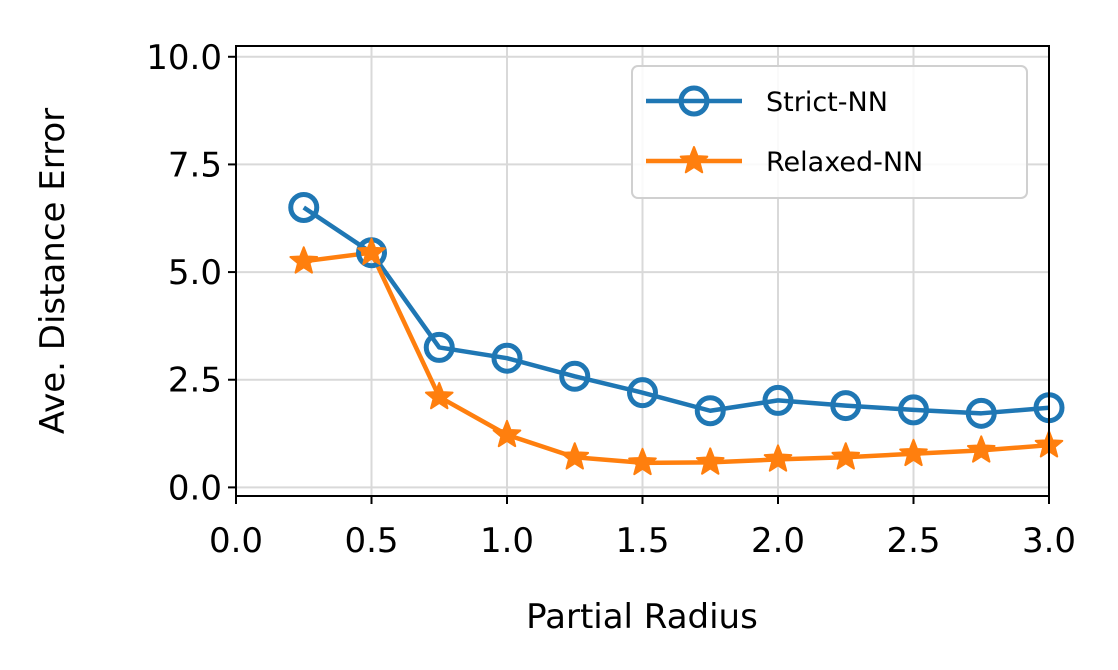 The image size is (1118, 670). What do you see at coordinates (195, 273) in the screenshot?
I see `y-tick-label: 5.0` at bounding box center [195, 273].